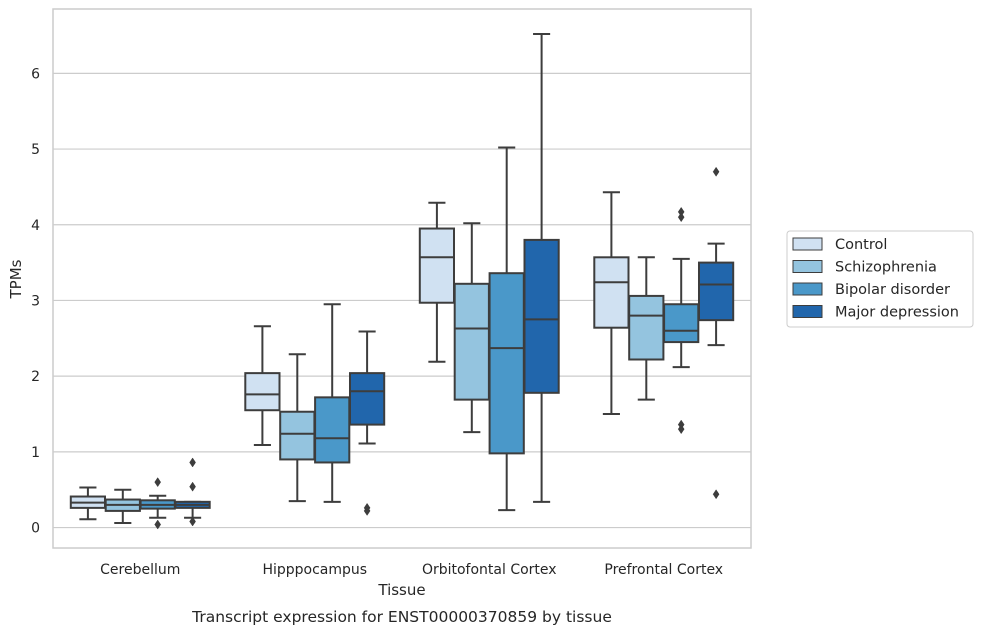 This screenshot has width=983, height=634. Describe the element at coordinates (314, 570) in the screenshot. I see `x-tick-label: Hipppocampus` at that location.